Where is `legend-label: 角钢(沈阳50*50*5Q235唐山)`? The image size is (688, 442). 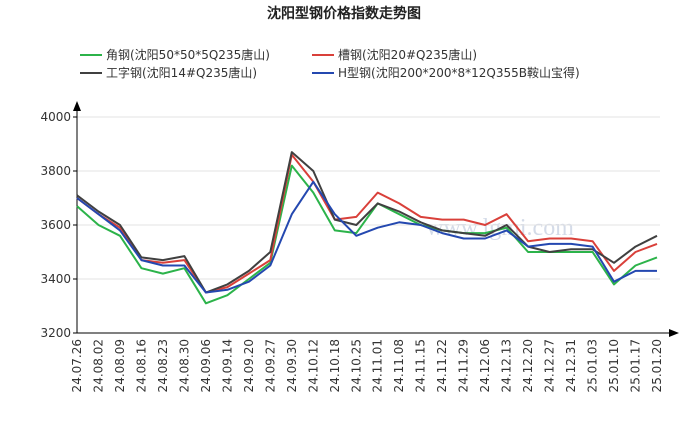 legend-label: 角钢(沈阳50*50*5Q235唐山) is located at coordinates (188, 54).